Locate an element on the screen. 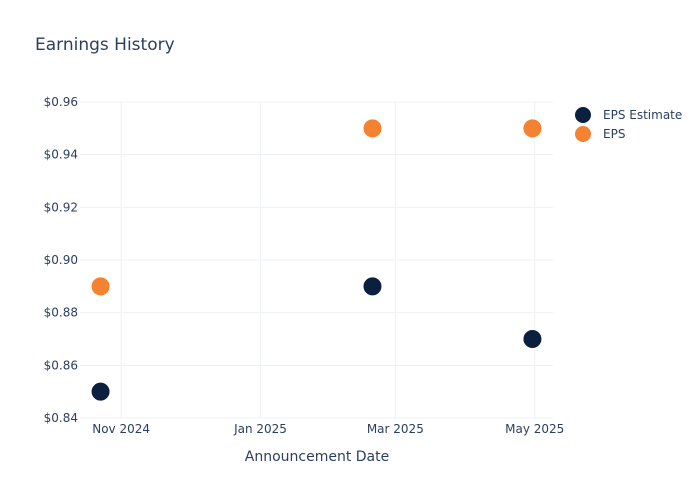  x-tick-label: Jan 2025 is located at coordinates (260, 429).